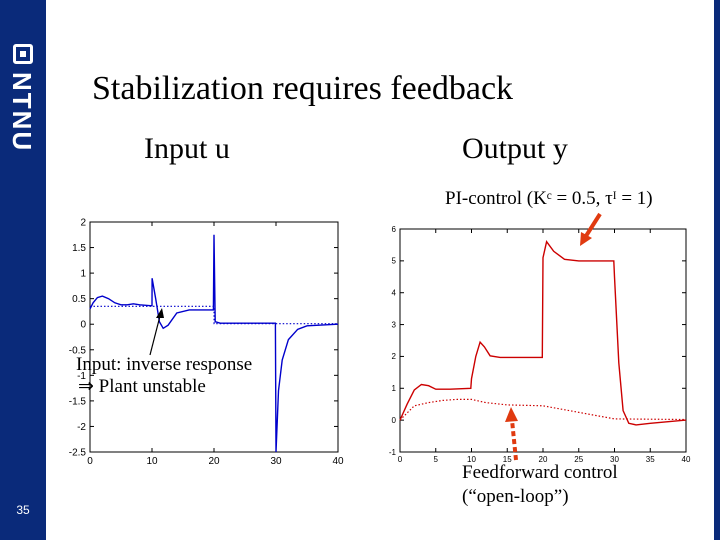  Describe the element at coordinates (515, 148) in the screenshot. I see `output-heading: Output y` at that location.